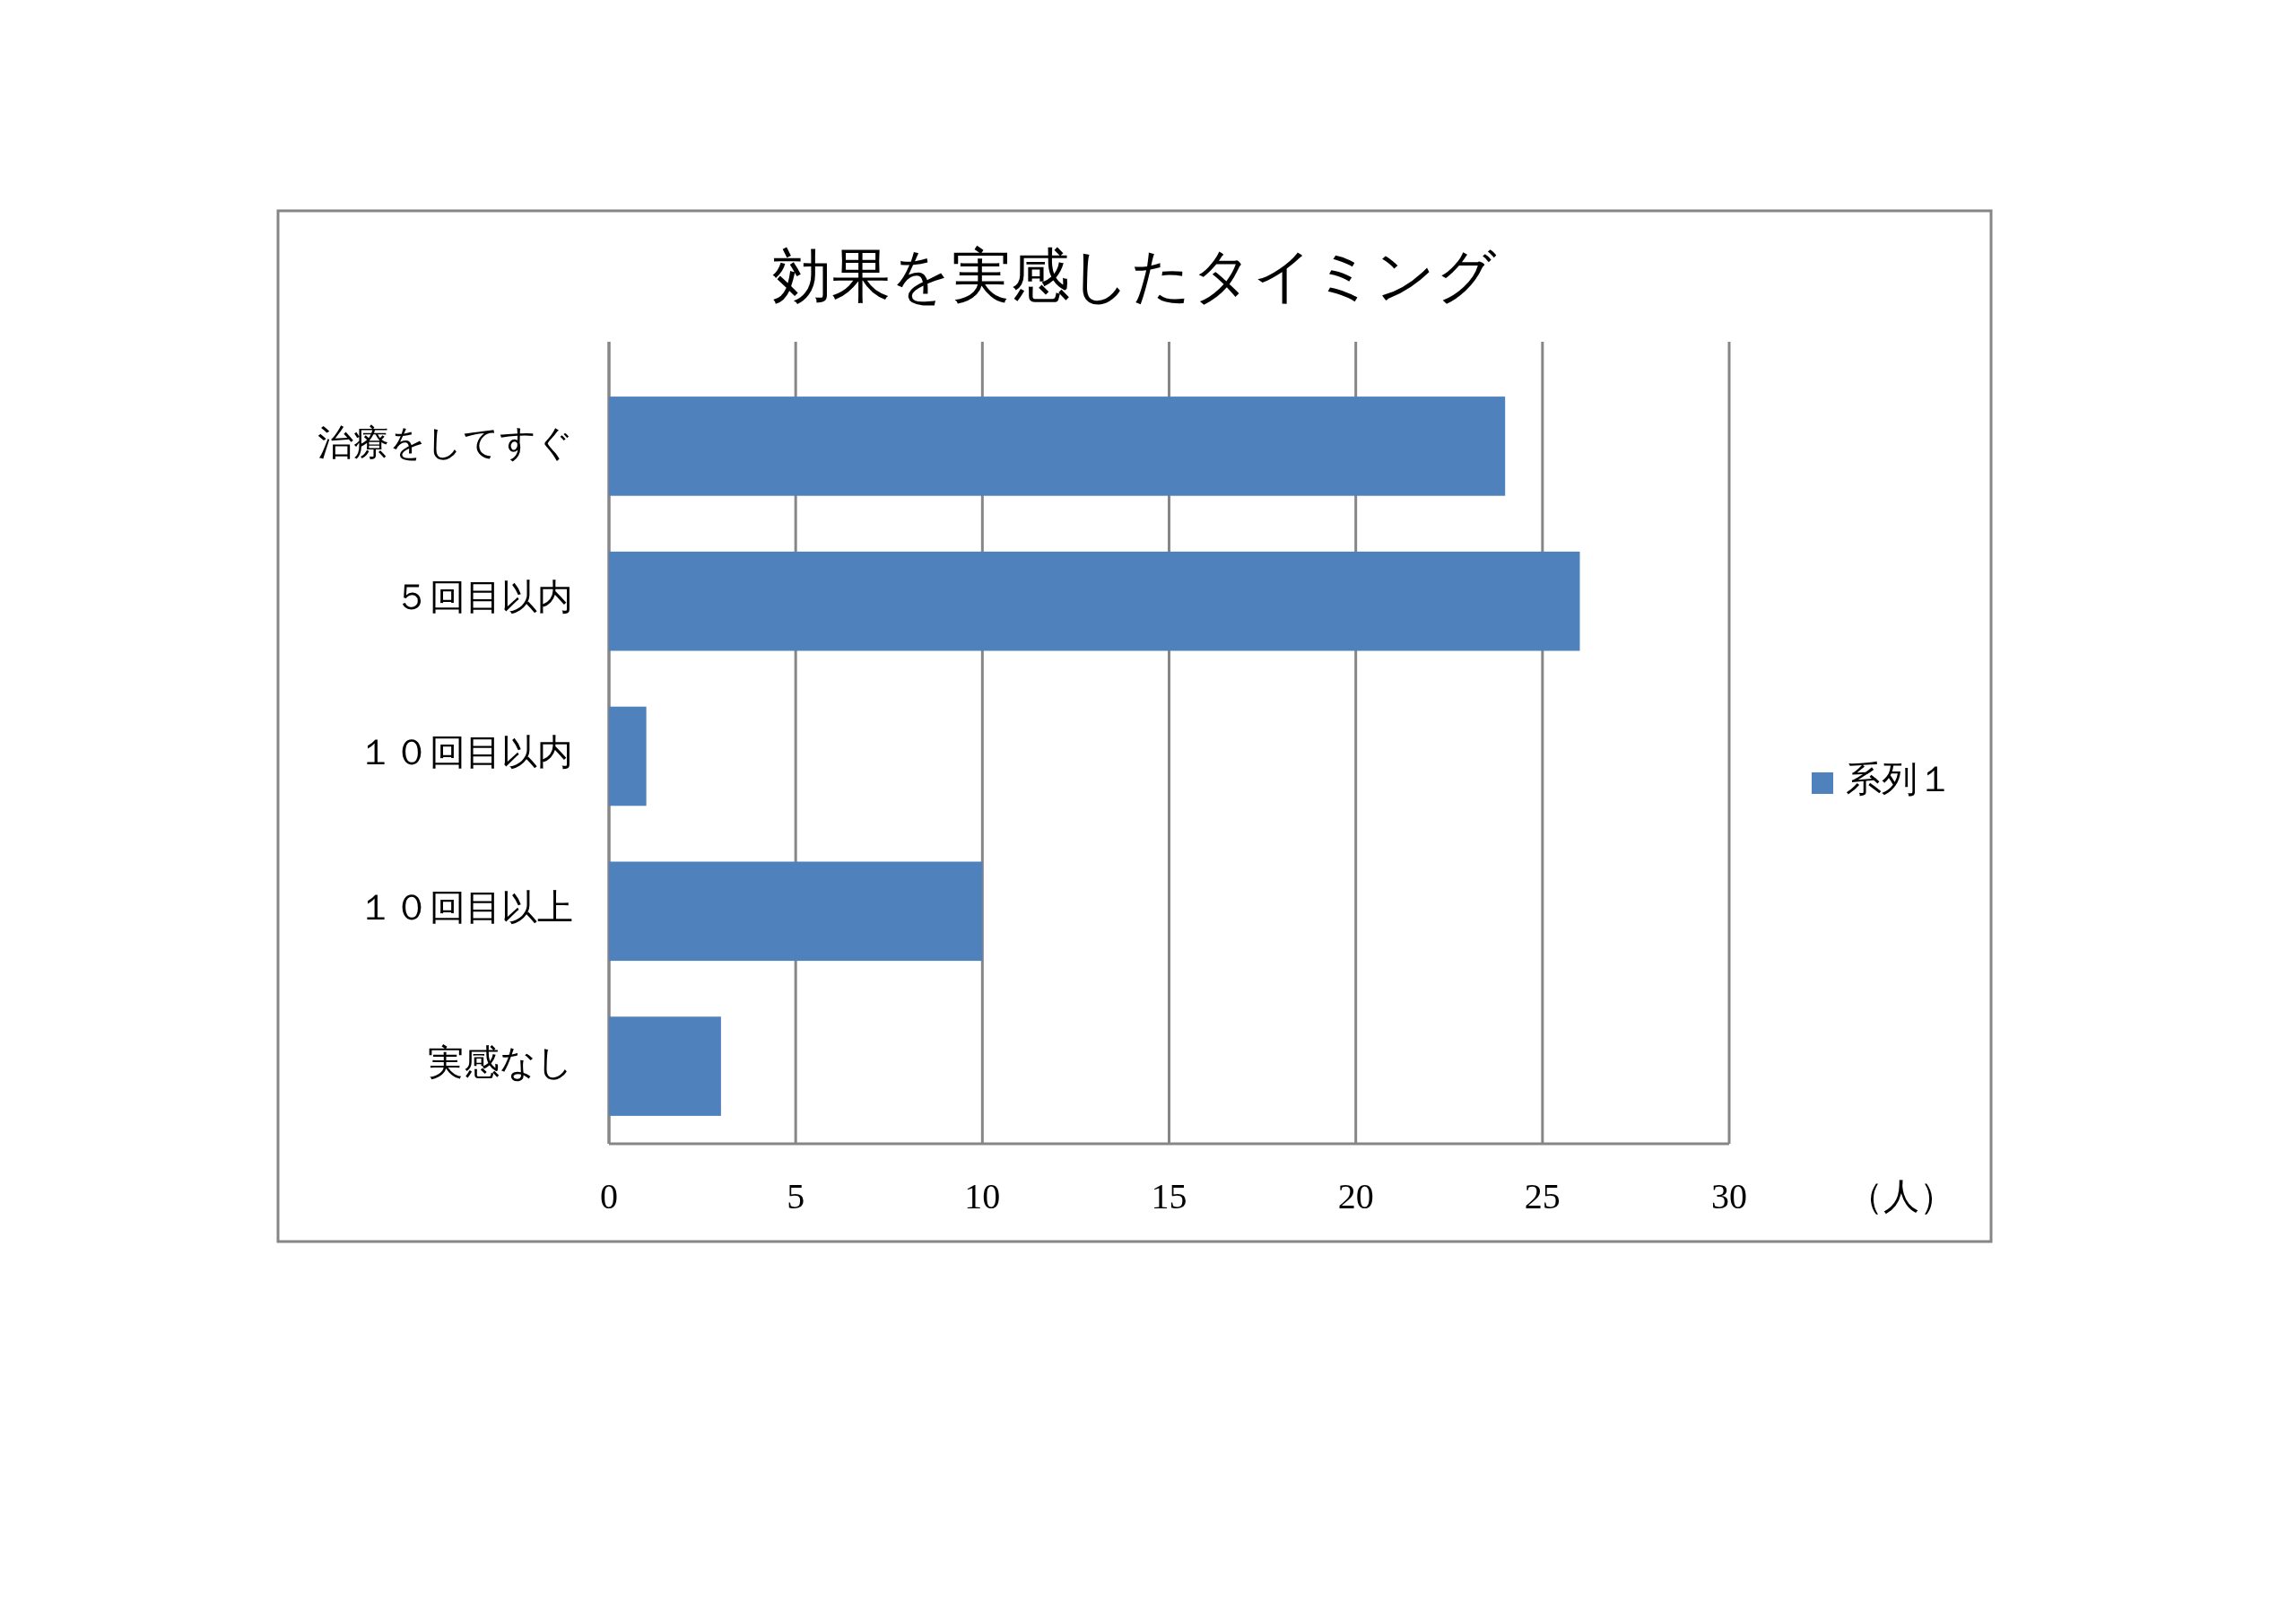  I want to click on x-tick-label: 0, so click(609, 1196).